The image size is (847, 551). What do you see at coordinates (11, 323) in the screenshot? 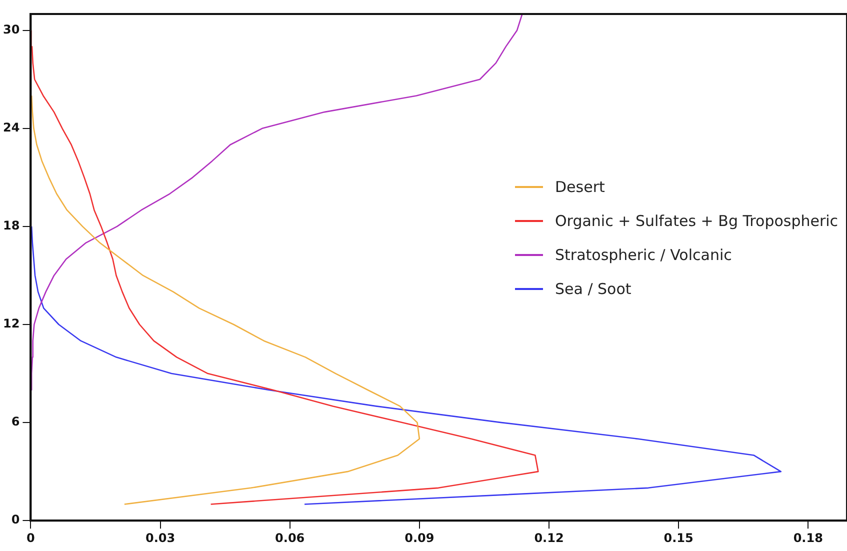
I see `y-tick-label: 12` at bounding box center [11, 323].